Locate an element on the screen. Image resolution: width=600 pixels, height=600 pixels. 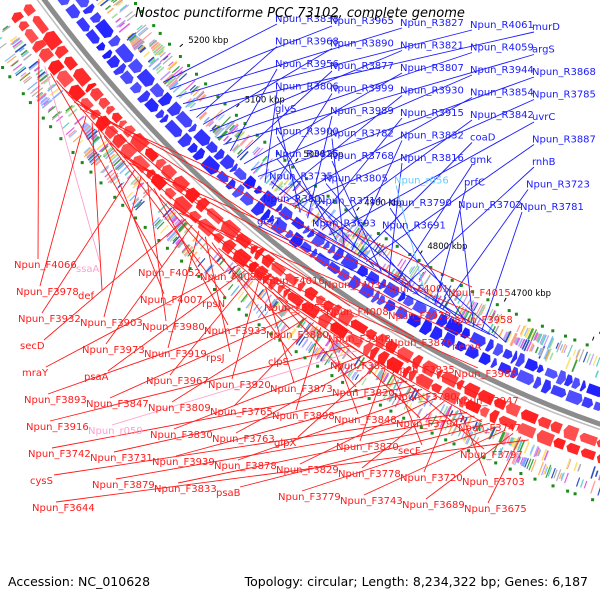
reverse-gene-label: Npun_F3967 is located at coordinates (177, 381).